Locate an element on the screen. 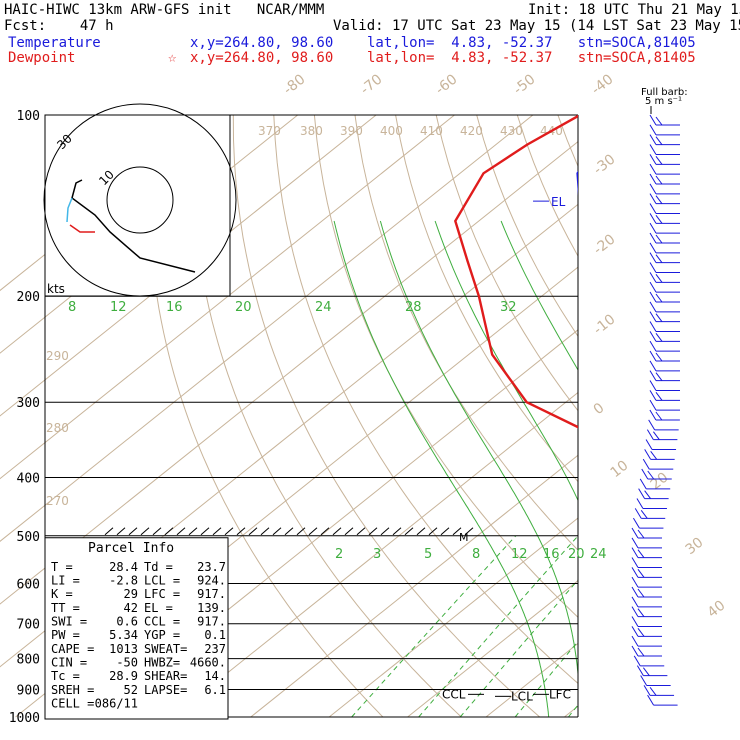 The image size is (740, 740). isotherm-label: 30 is located at coordinates (695, 547).